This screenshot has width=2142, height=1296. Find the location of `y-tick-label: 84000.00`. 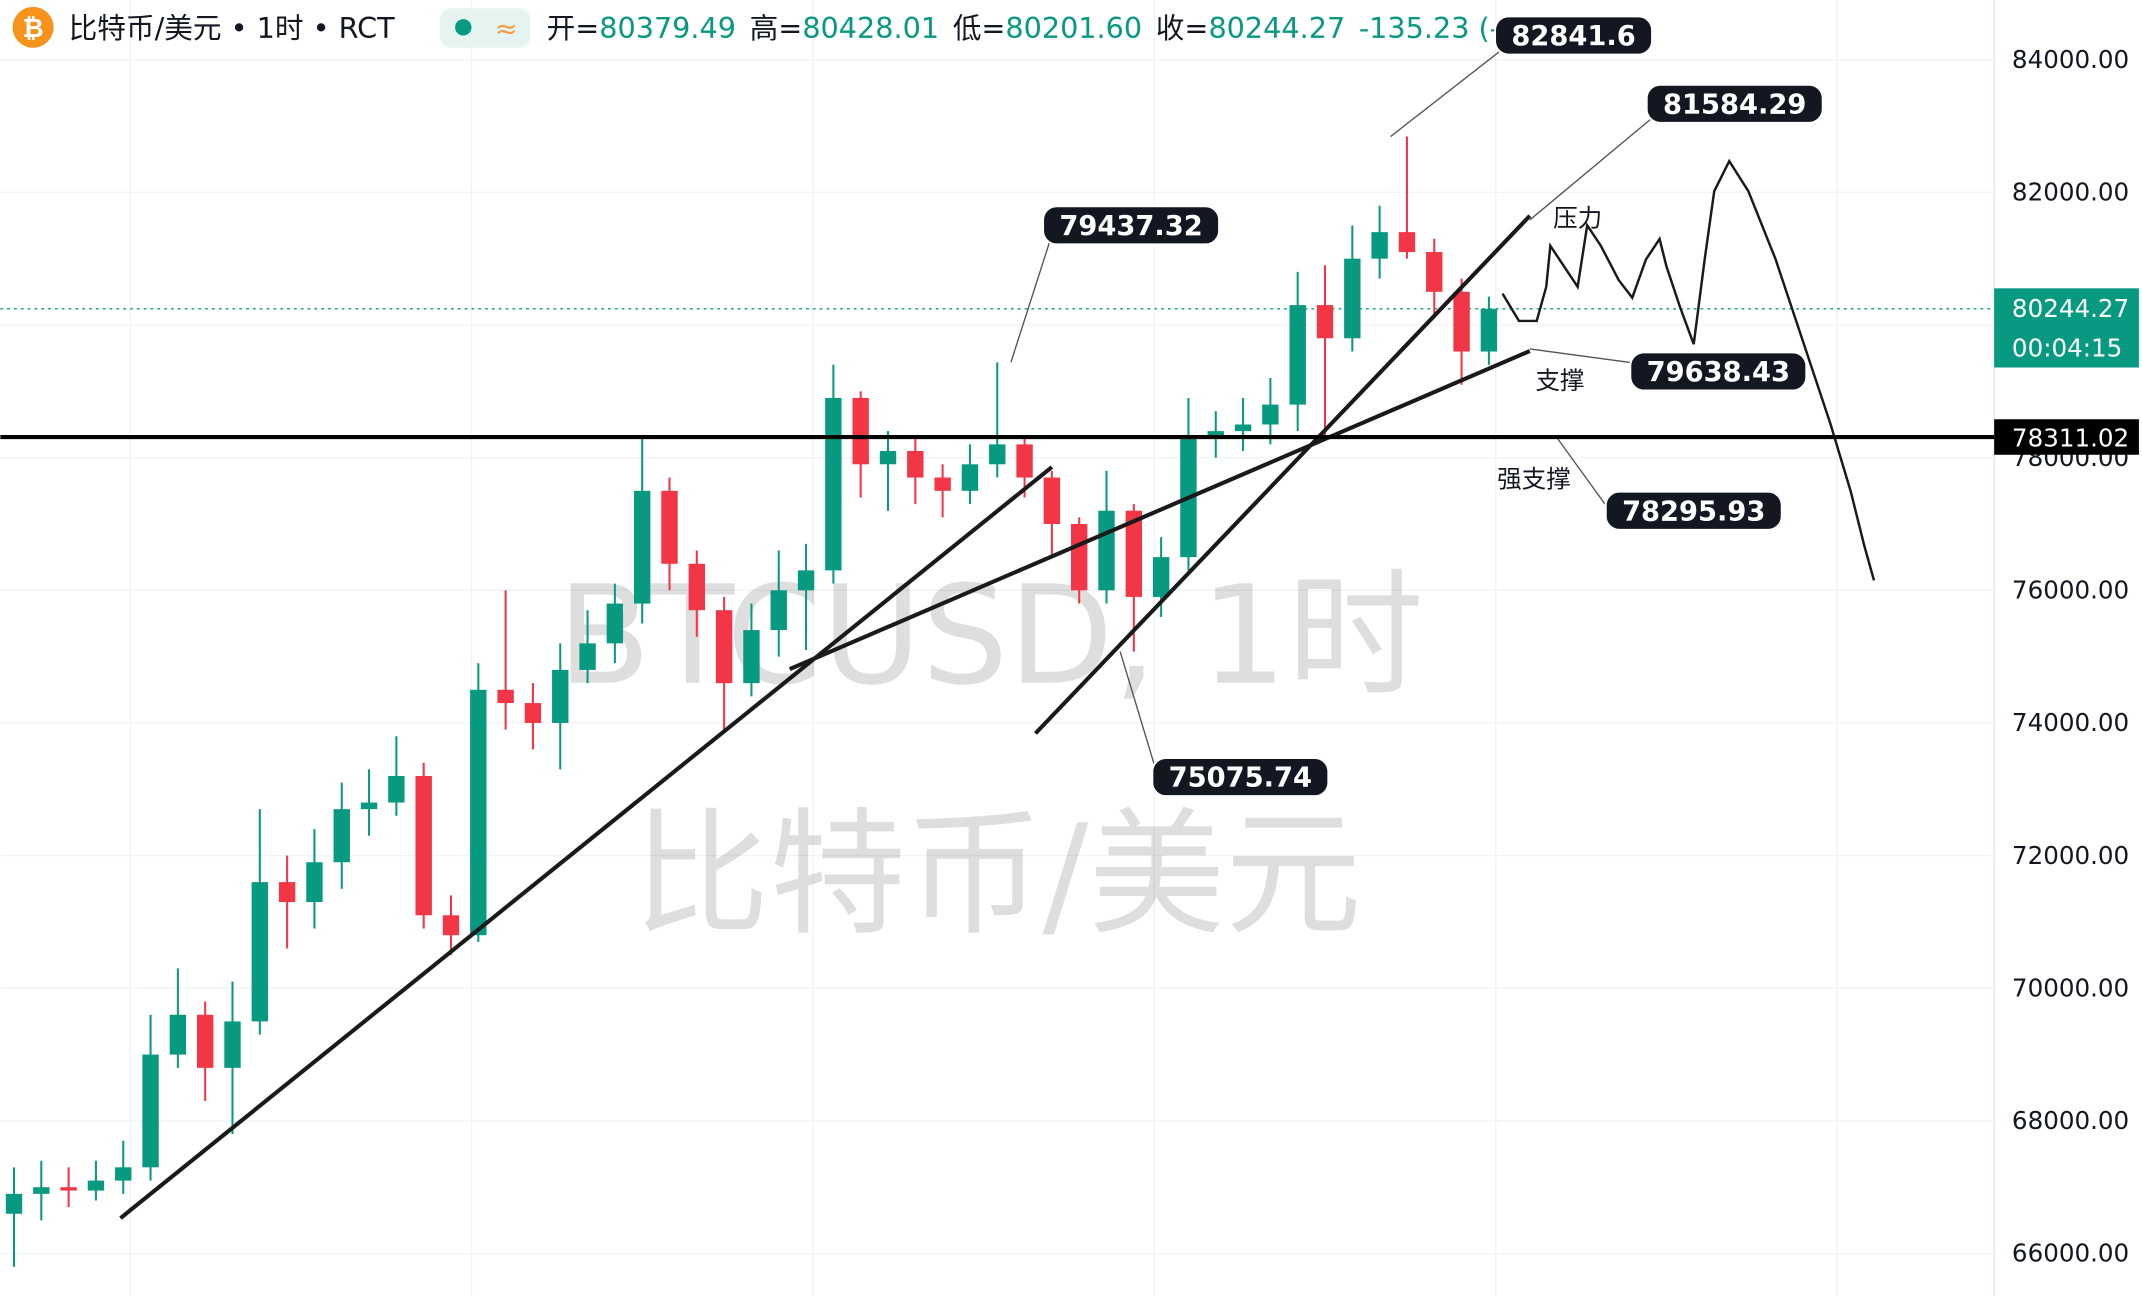

y-tick-label: 84000.00 is located at coordinates (2070, 59).